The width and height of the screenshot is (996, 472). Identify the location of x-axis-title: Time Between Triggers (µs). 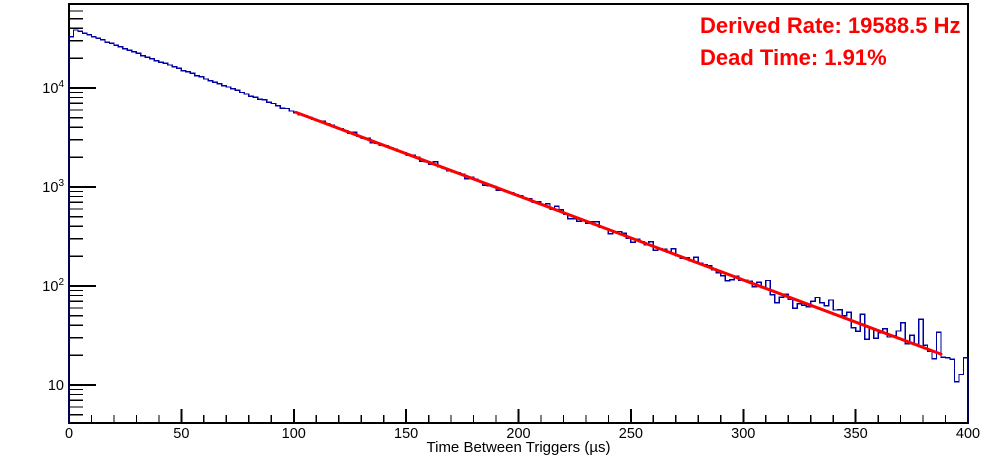
(518, 447).